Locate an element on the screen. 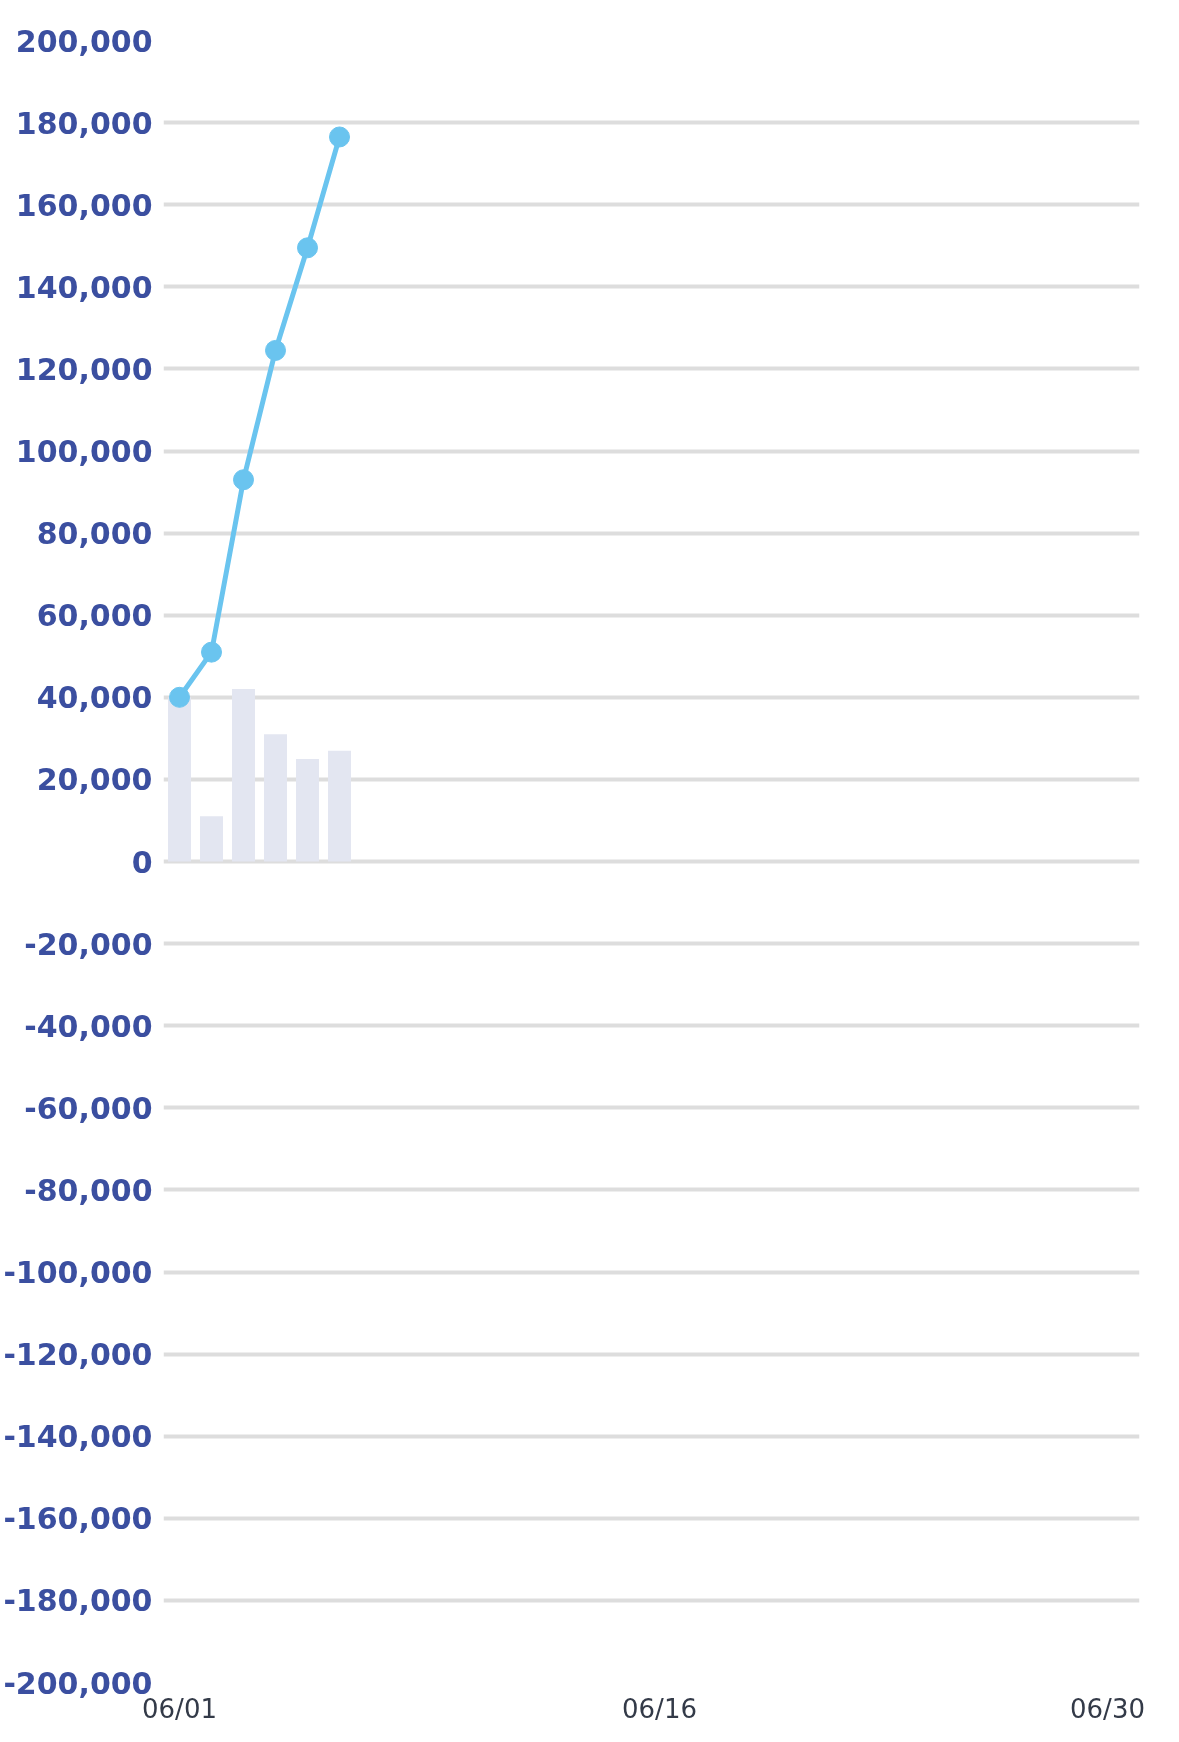  y-tick-label: -180,000 is located at coordinates (78, 1601).